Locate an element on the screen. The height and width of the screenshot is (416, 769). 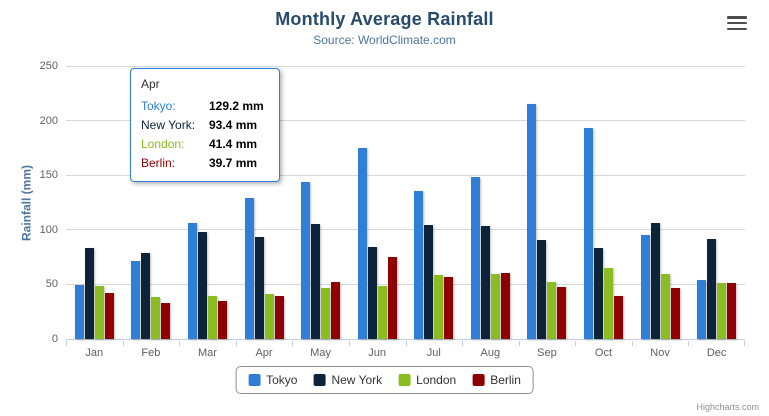
bar-berlin-sep is located at coordinates (562, 313).